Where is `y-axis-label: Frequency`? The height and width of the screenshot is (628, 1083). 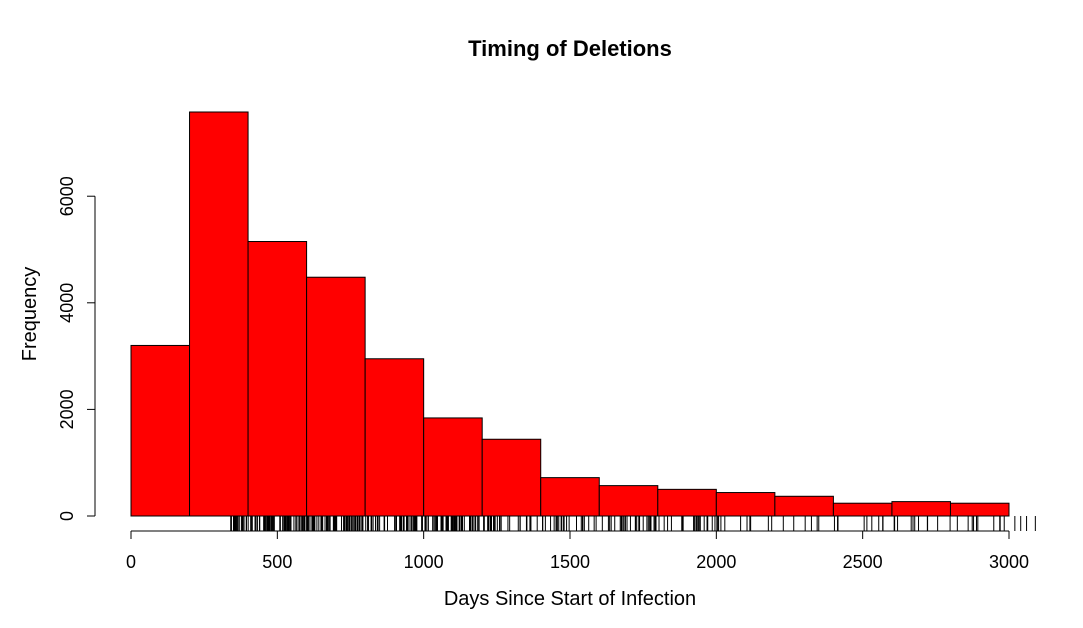 y-axis-label: Frequency is located at coordinates (30, 314).